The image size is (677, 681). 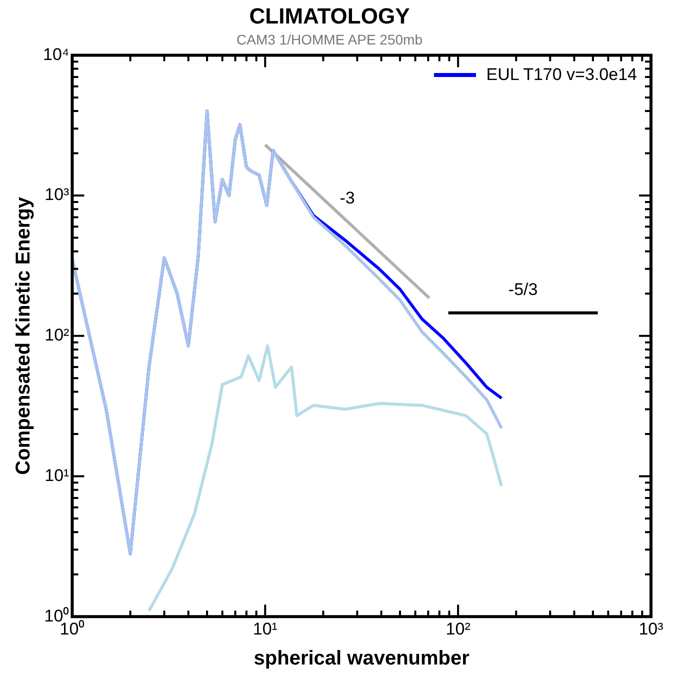 What do you see at coordinates (56, 54) in the screenshot?
I see `y-tick-label: 10⁴` at bounding box center [56, 54].